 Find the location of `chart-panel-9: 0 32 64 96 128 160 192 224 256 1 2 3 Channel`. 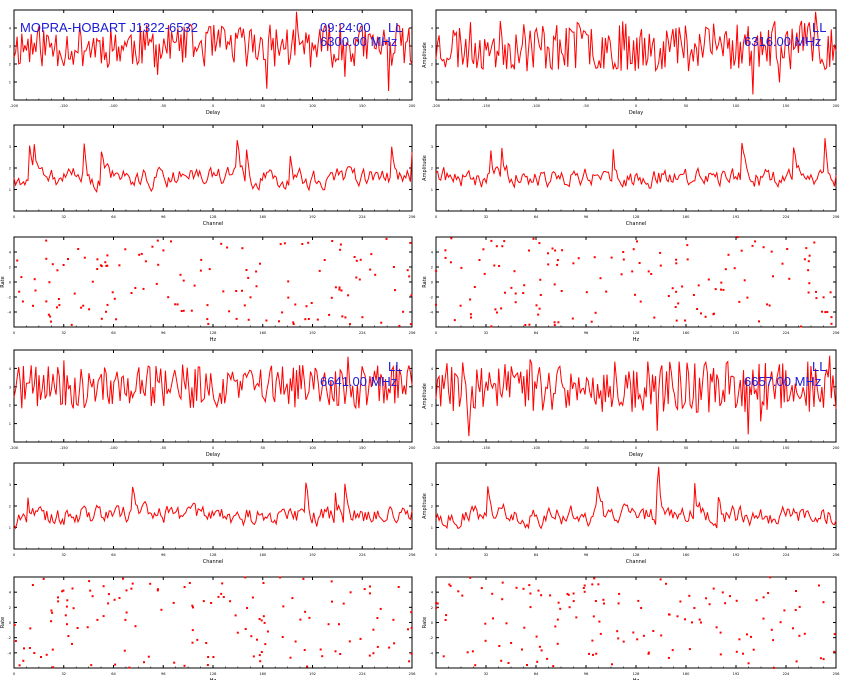

chart-panel-9: 0 32 64 96 128 160 192 224 256 1 2 3 Channel is located at coordinates (212, 513).